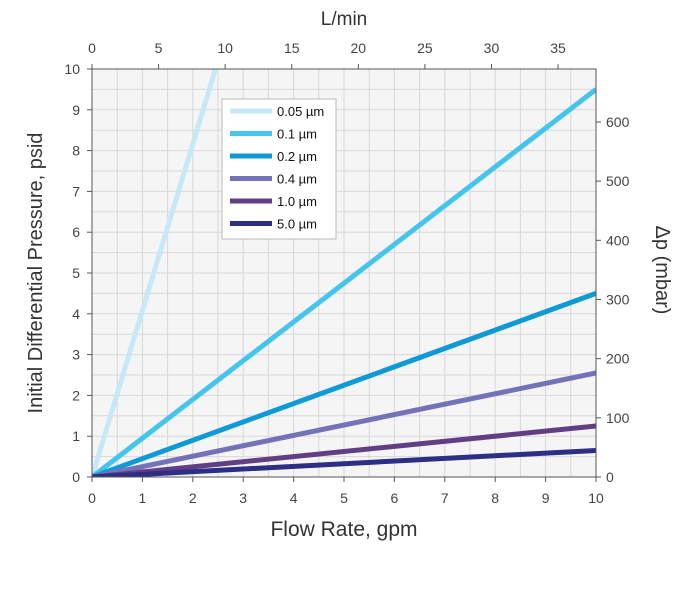 This screenshot has width=696, height=589. I want to click on x-axis-title: Flow Rate, gpm, so click(343, 529).